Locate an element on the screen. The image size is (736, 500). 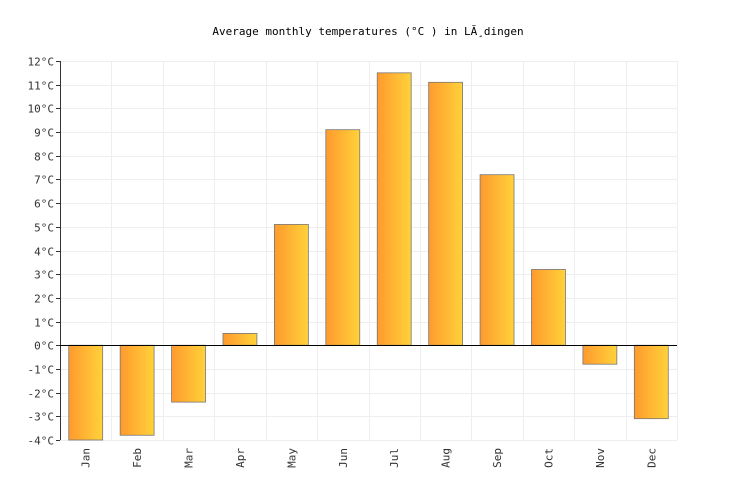
x-tick-label: Jul is located at coordinates (394, 458).